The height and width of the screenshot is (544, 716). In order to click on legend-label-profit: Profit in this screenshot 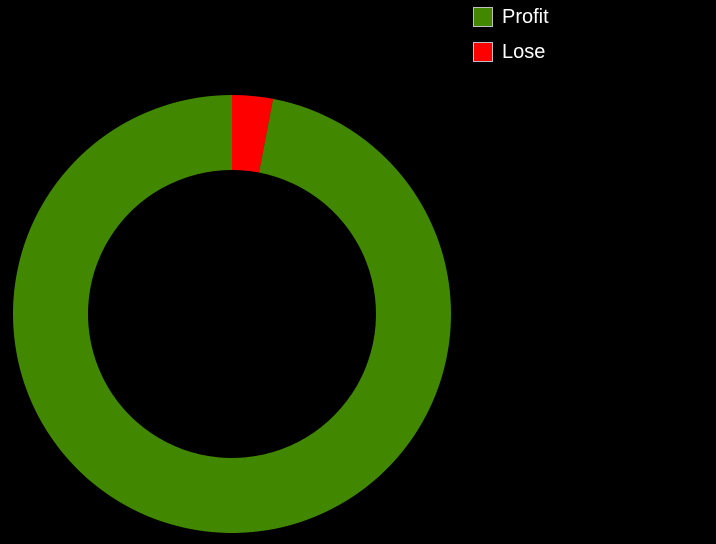, I will do `click(525, 17)`.